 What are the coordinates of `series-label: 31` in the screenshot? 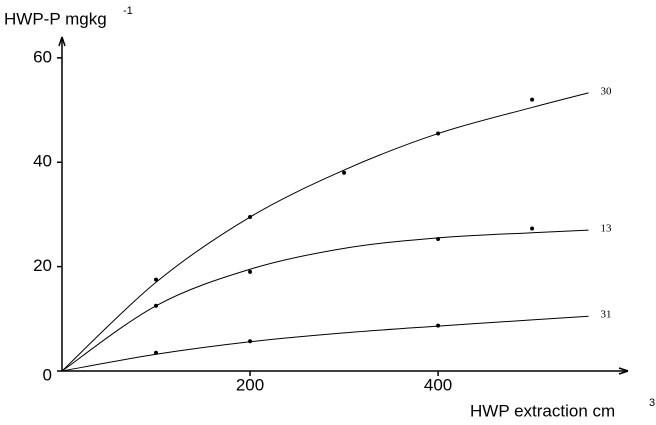 It's located at (606, 315).